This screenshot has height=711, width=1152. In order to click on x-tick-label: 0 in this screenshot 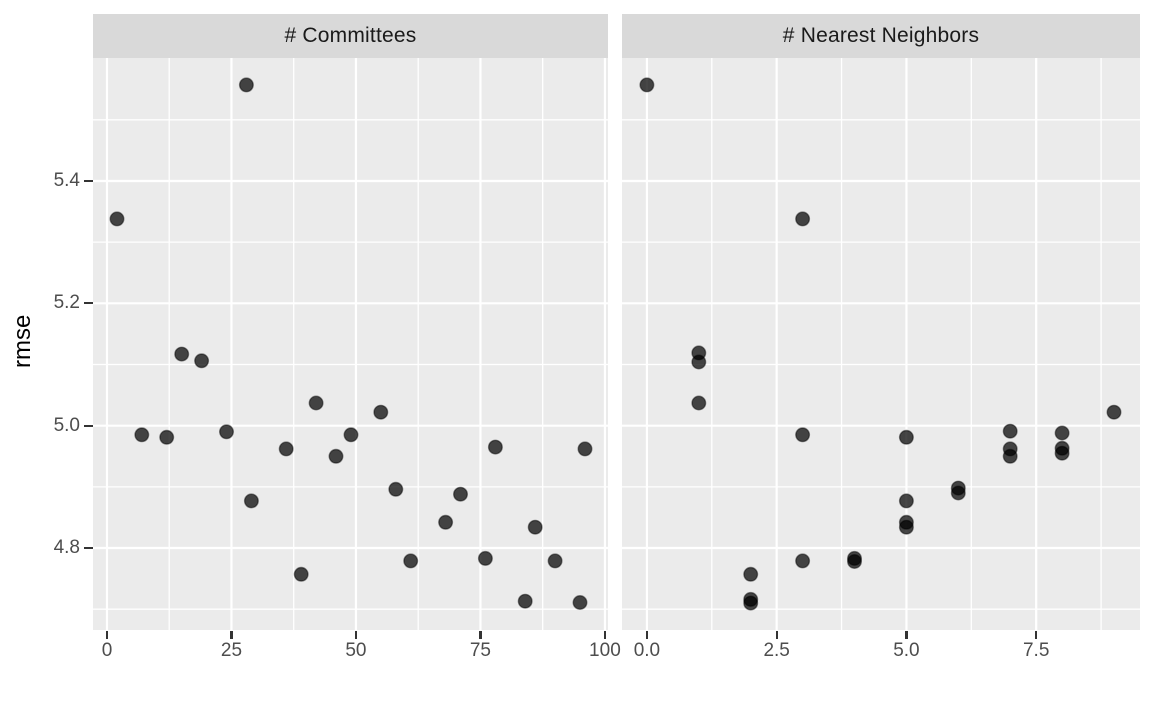, I will do `click(107, 650)`.